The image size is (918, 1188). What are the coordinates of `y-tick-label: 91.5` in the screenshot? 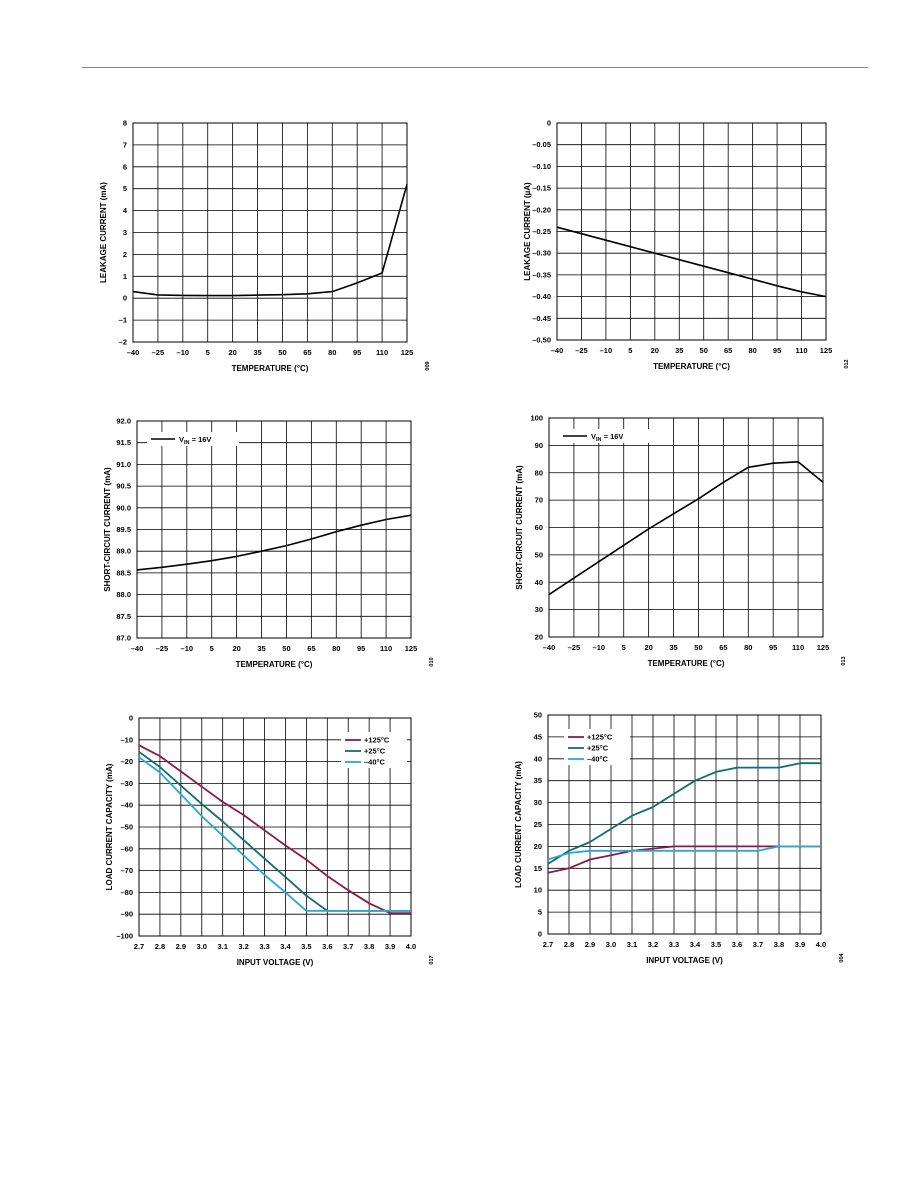 It's located at (123, 442).